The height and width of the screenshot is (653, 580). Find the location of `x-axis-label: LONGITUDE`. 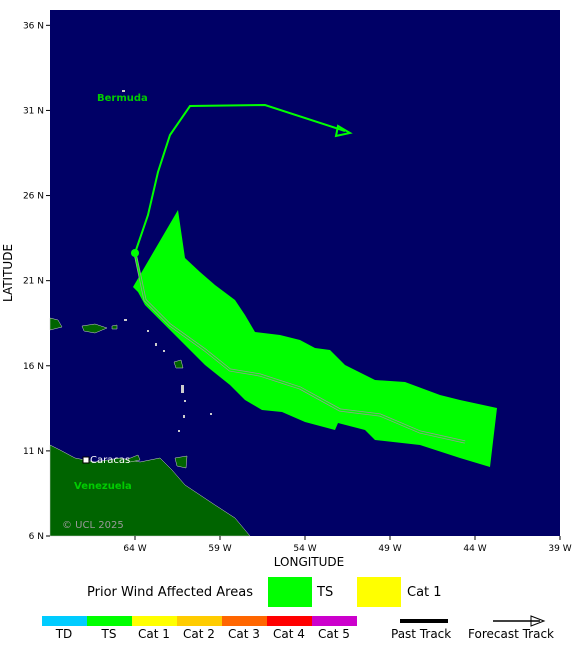

x-axis-label: LONGITUDE is located at coordinates (309, 562).